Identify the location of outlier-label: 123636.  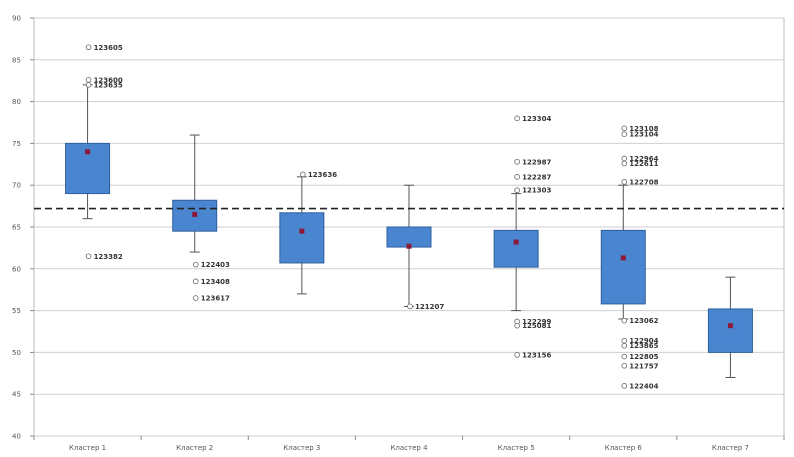
(322, 175).